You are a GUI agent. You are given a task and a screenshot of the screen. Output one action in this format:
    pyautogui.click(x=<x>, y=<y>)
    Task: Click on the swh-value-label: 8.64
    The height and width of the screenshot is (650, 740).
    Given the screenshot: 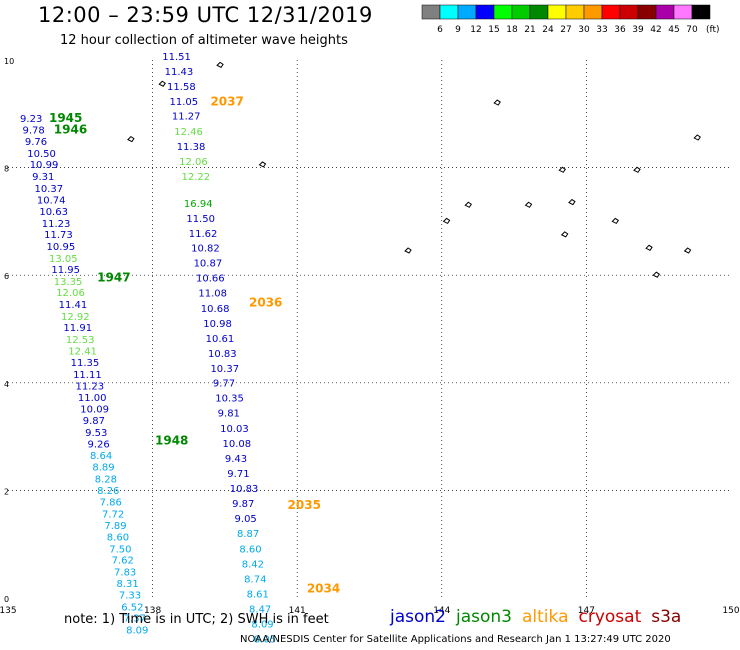 What is the action you would take?
    pyautogui.click(x=101, y=456)
    